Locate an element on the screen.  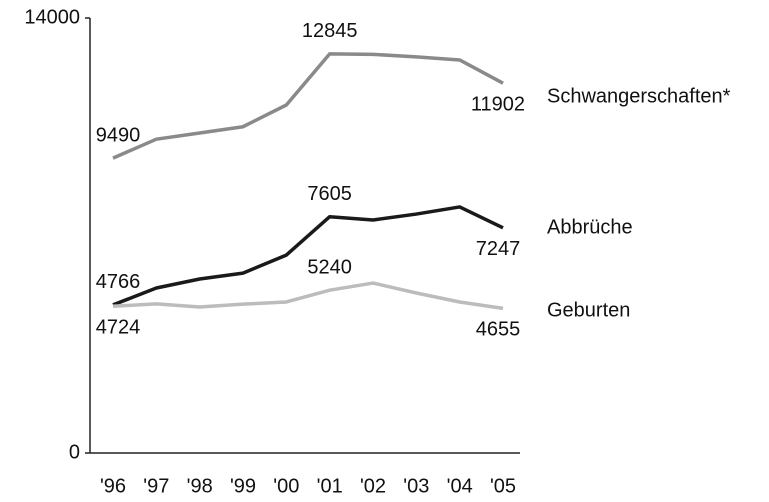
y-tick-label: 0 is located at coordinates (74, 452).